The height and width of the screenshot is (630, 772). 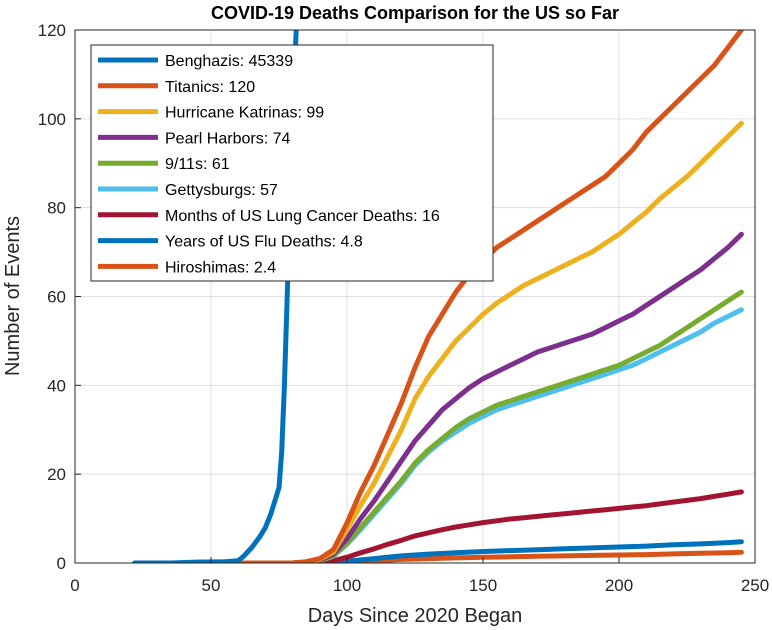 I want to click on y-tick-label: 40, so click(x=56, y=385).